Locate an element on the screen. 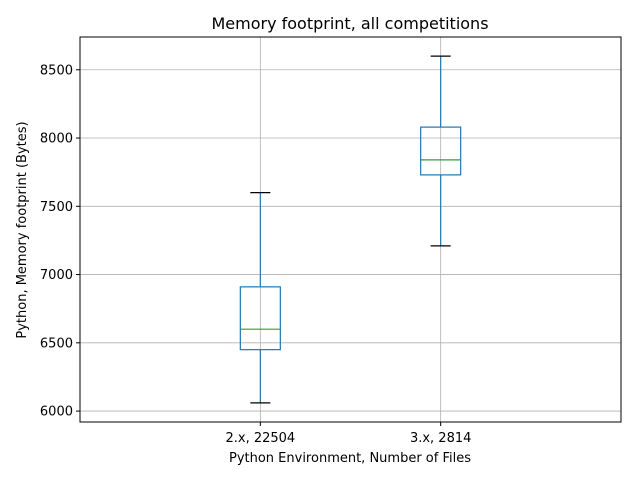 The width and height of the screenshot is (640, 480). y-tick-label: 7000 is located at coordinates (56, 275).